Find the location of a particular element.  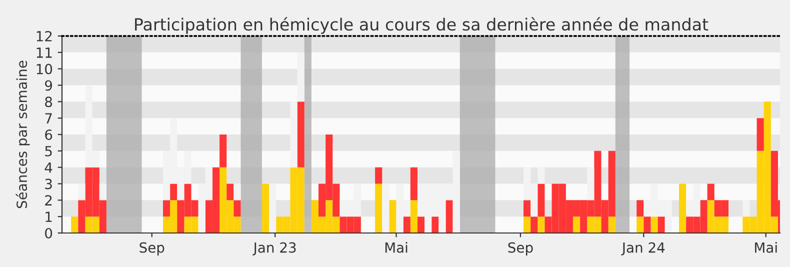

y-tick-label: 4 is located at coordinates (48, 167).